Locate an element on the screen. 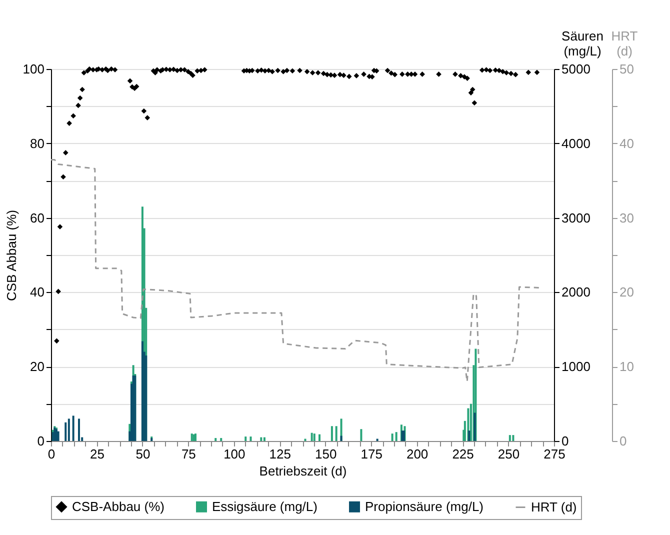 The image size is (670, 535). x-tick-label: 275 is located at coordinates (555, 454).